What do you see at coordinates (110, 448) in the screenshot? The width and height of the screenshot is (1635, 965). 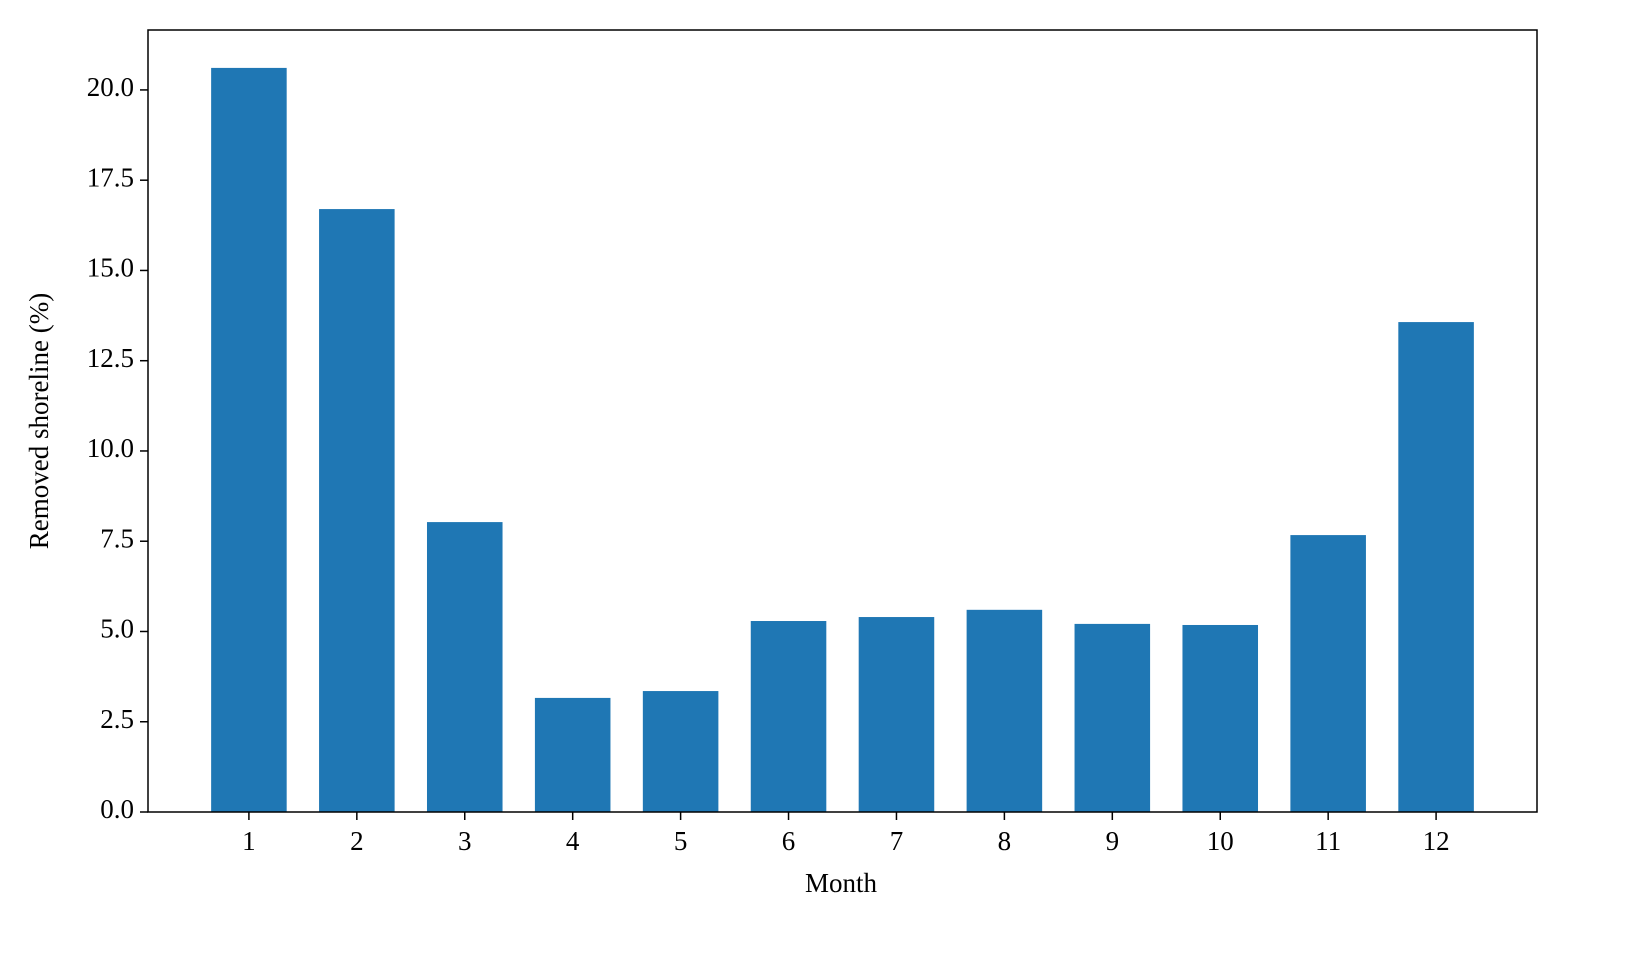 I see `y-tick-label: 10.0` at bounding box center [110, 448].